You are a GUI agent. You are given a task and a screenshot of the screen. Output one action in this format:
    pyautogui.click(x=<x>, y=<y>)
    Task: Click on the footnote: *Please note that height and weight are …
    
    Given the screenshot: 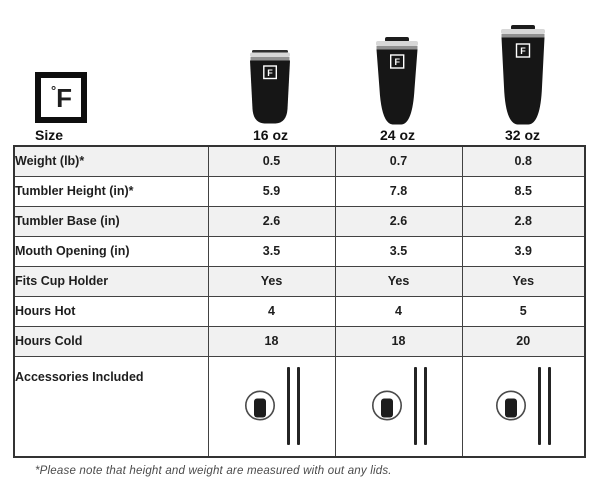 What is the action you would take?
    pyautogui.click(x=213, y=471)
    